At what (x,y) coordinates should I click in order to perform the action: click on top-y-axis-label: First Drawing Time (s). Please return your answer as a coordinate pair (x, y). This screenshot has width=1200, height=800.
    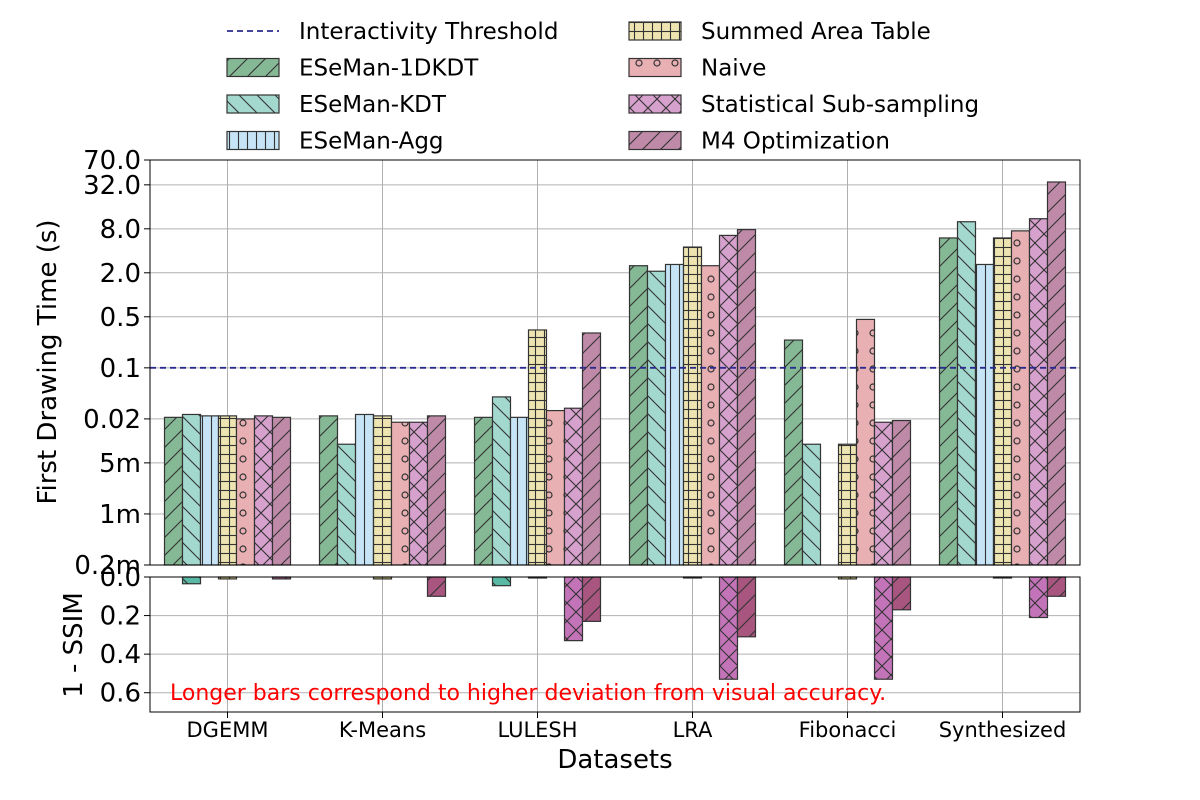
    Looking at the image, I should click on (48, 361).